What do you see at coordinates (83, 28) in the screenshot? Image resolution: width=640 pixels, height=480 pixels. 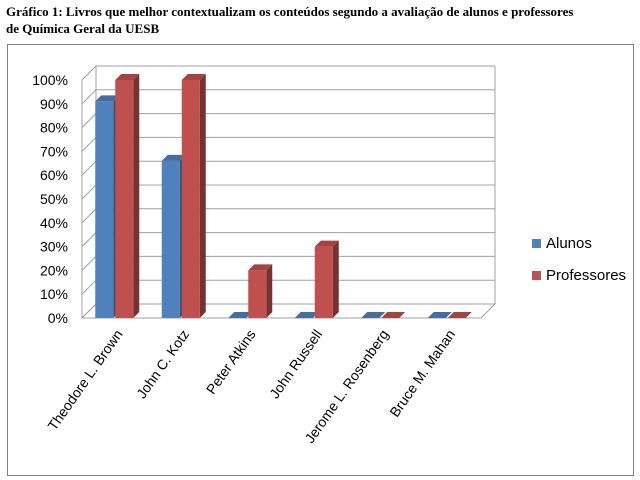 I see `chart-title-line2: de Química Geral da UESB` at bounding box center [83, 28].